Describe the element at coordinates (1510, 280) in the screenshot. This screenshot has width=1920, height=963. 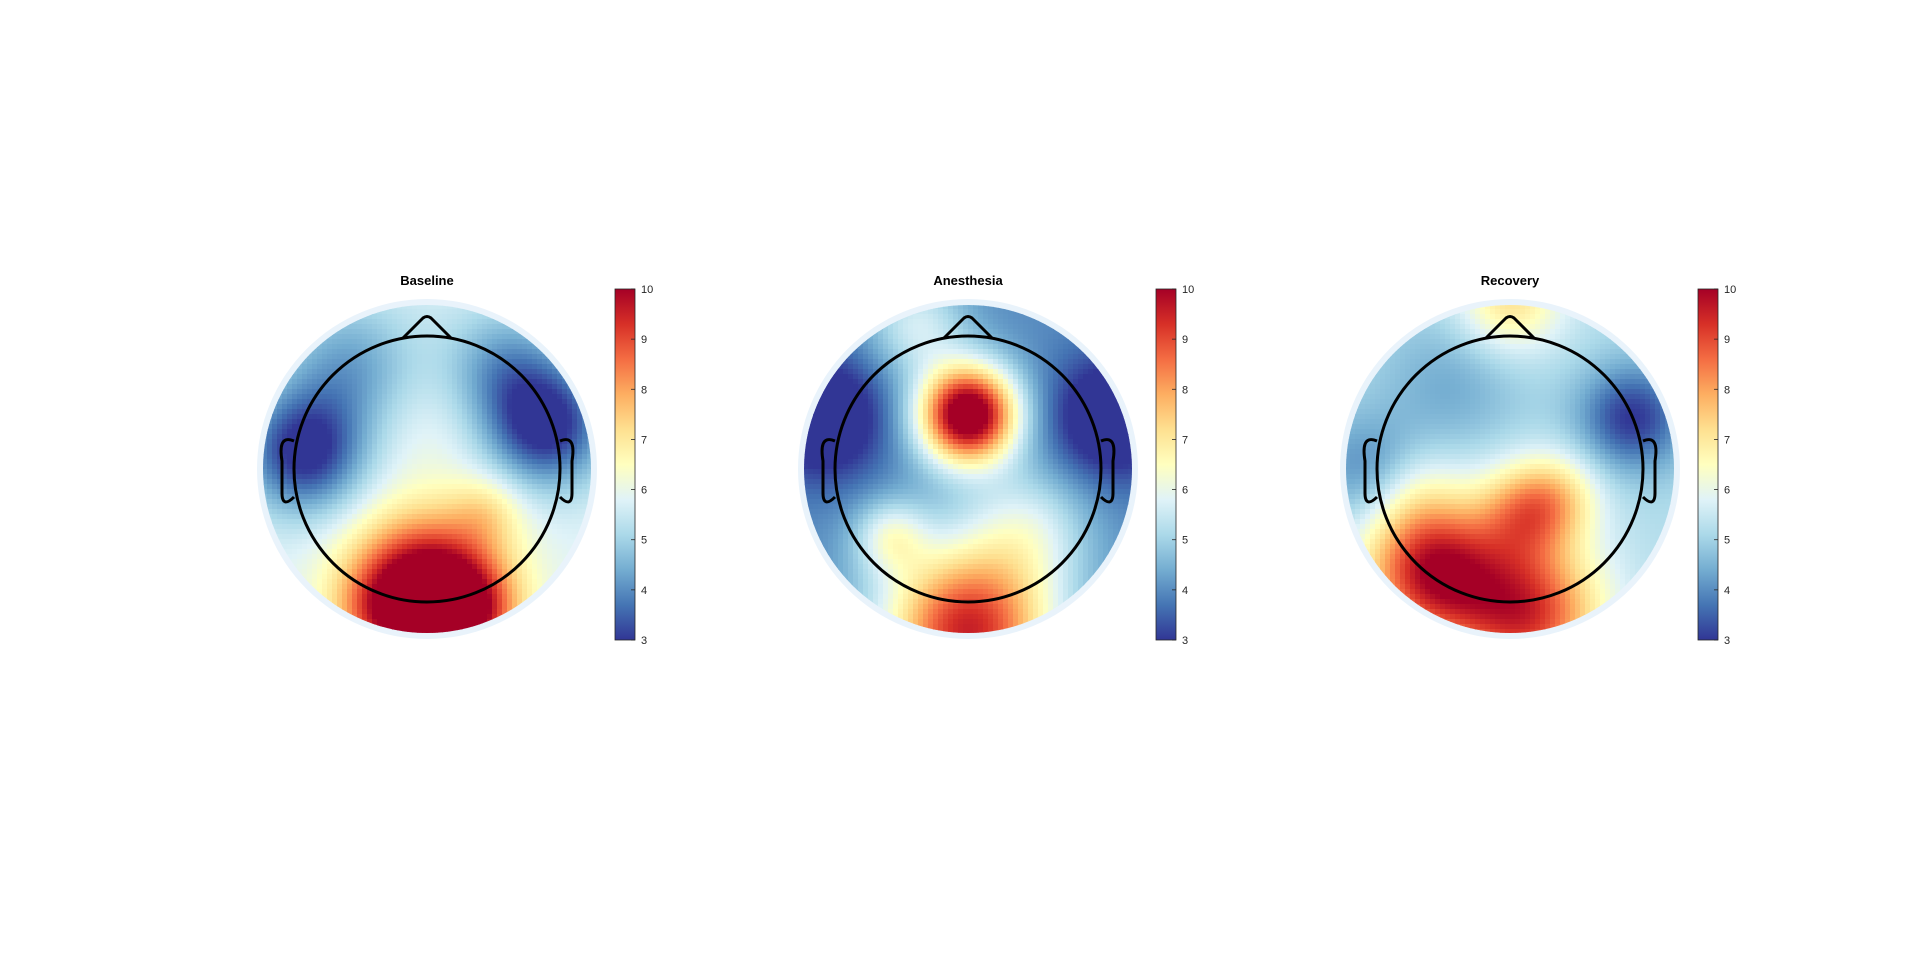
I see `panel-title: Recovery` at that location.